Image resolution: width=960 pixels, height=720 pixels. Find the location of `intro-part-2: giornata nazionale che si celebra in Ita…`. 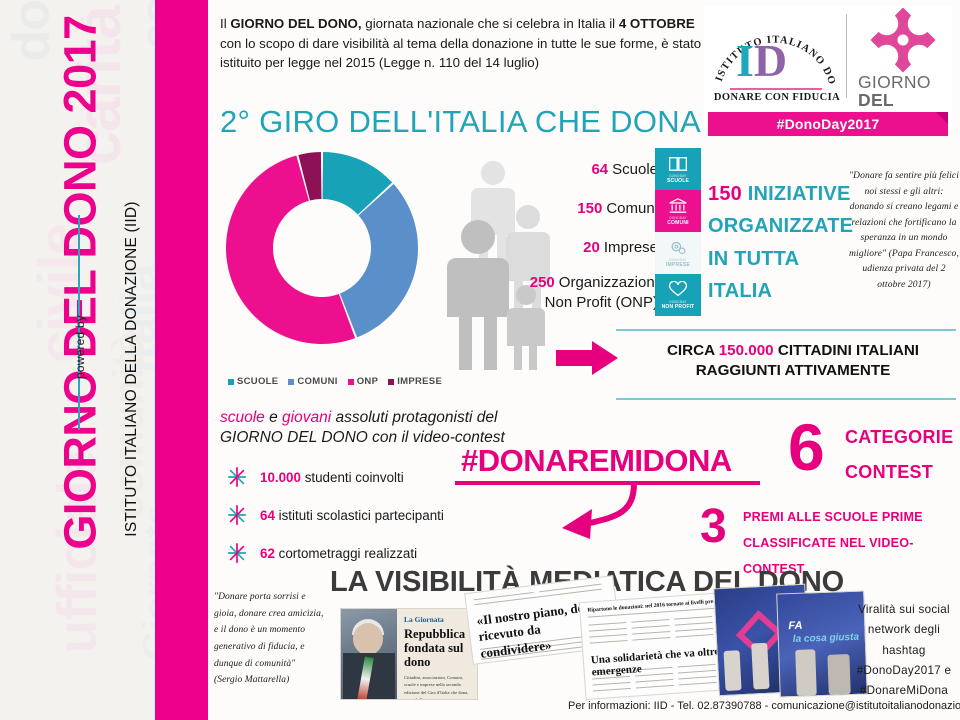

intro-part-2: giornata nazionale che si celebra in Ita… is located at coordinates (490, 23).